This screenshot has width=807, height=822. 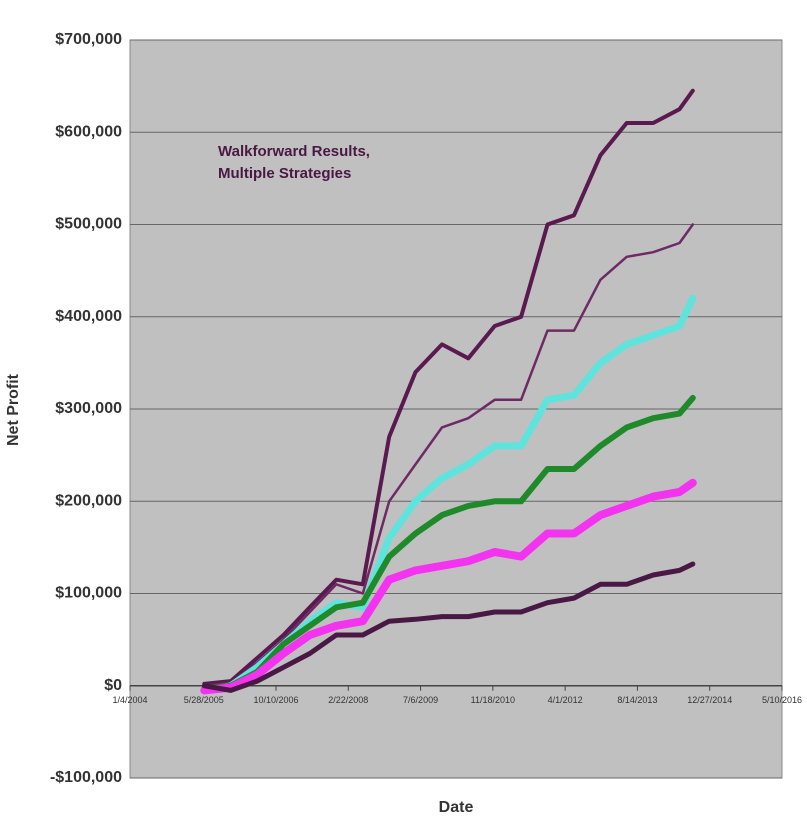 I want to click on x-tick-label: 12/27/2014, so click(x=709, y=700).